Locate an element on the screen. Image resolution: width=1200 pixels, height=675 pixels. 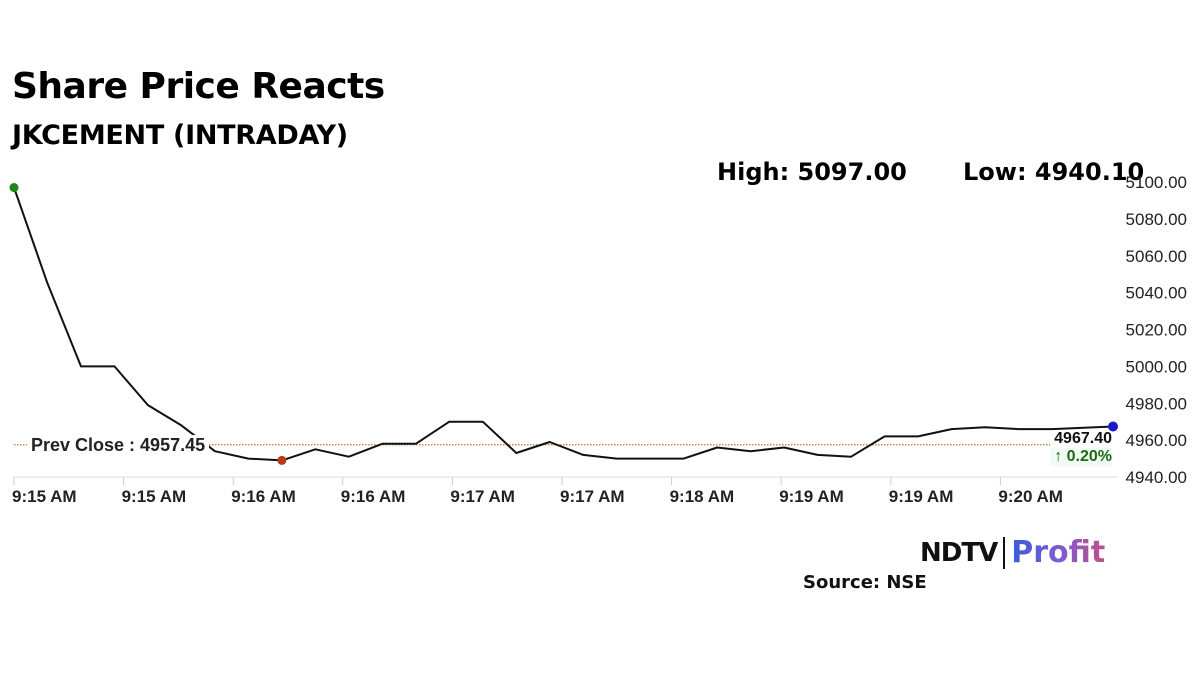
change-percent: ↑ 0.20% is located at coordinates (1081, 457).